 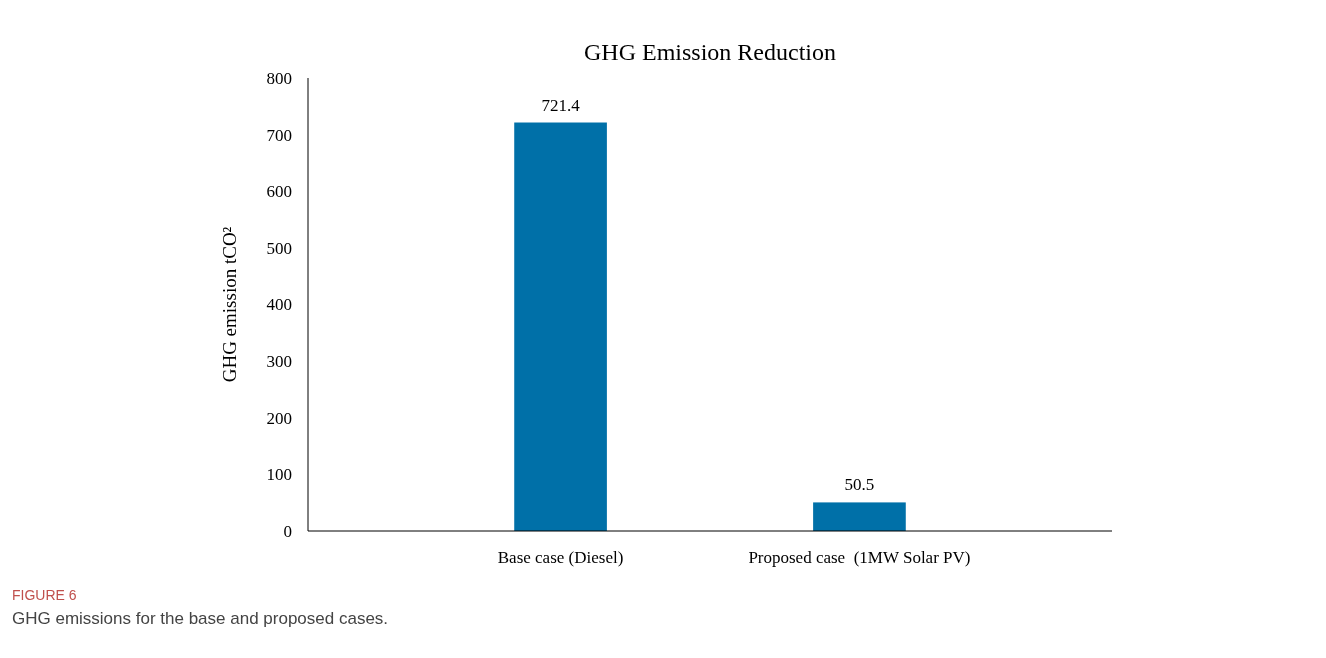 What do you see at coordinates (279, 305) in the screenshot?
I see `y-tick-label: 400` at bounding box center [279, 305].